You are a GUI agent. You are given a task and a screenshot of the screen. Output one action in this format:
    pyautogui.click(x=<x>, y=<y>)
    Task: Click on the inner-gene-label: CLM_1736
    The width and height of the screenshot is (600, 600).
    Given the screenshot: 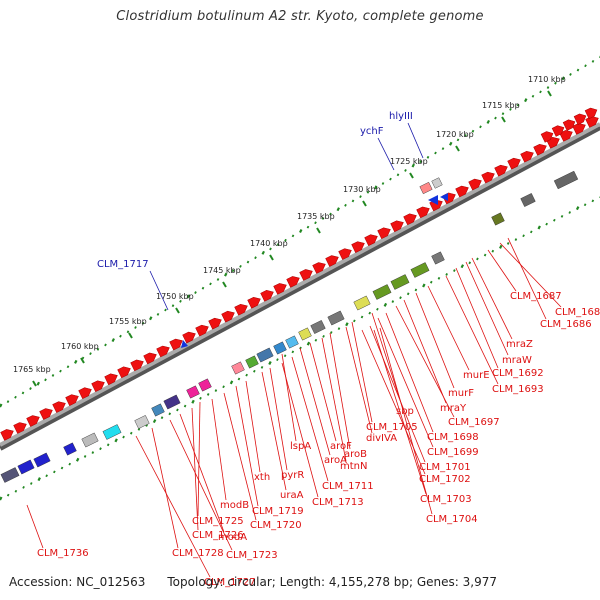 What is the action you would take?
    pyautogui.click(x=63, y=553)
    